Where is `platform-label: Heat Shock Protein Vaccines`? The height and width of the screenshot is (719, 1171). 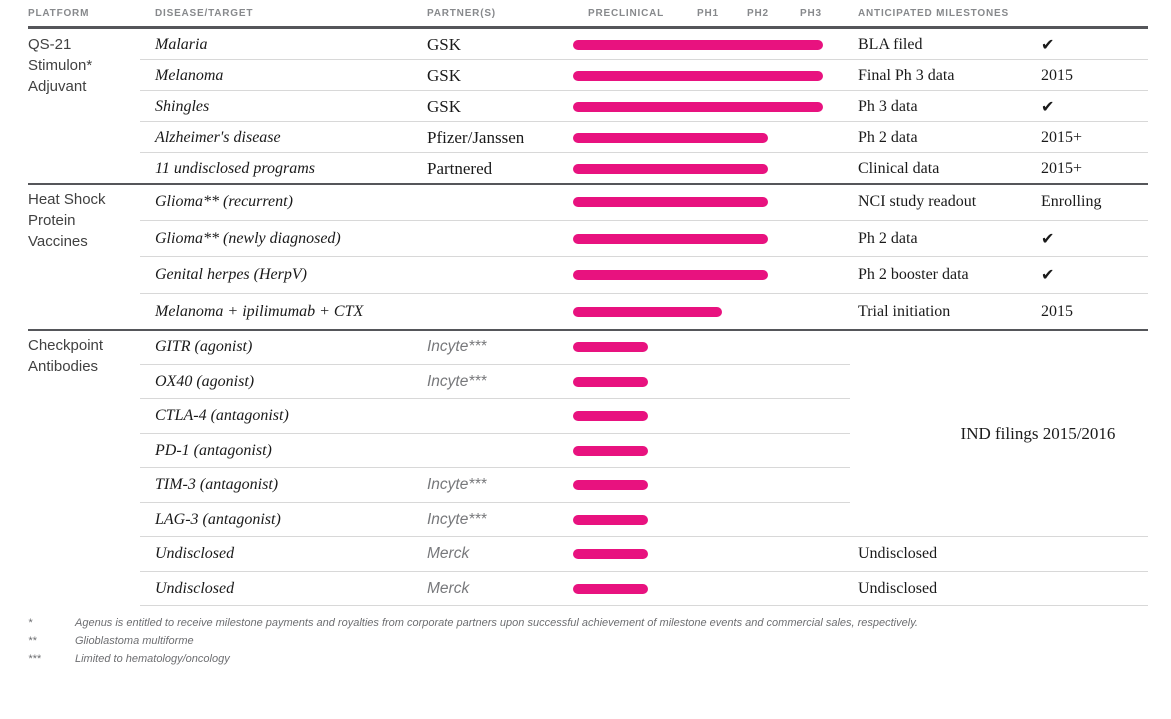 platform-label: Heat Shock Protein Vaccines is located at coordinates (67, 220).